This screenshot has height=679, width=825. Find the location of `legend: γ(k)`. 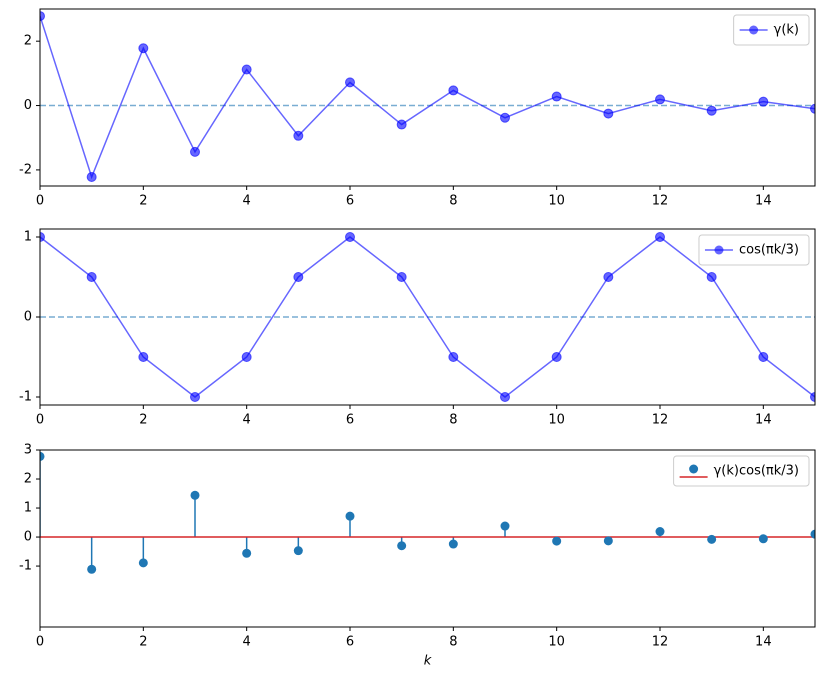

legend: γ(k) is located at coordinates (771, 30).